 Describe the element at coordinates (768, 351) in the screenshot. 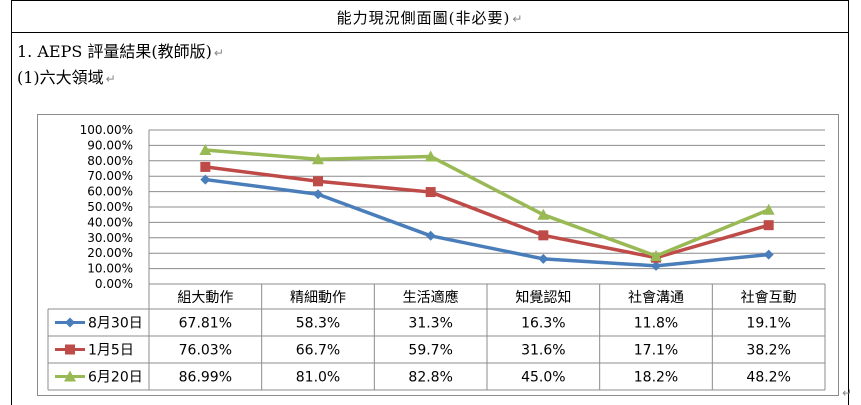

I see `data-label: 38.2%` at that location.